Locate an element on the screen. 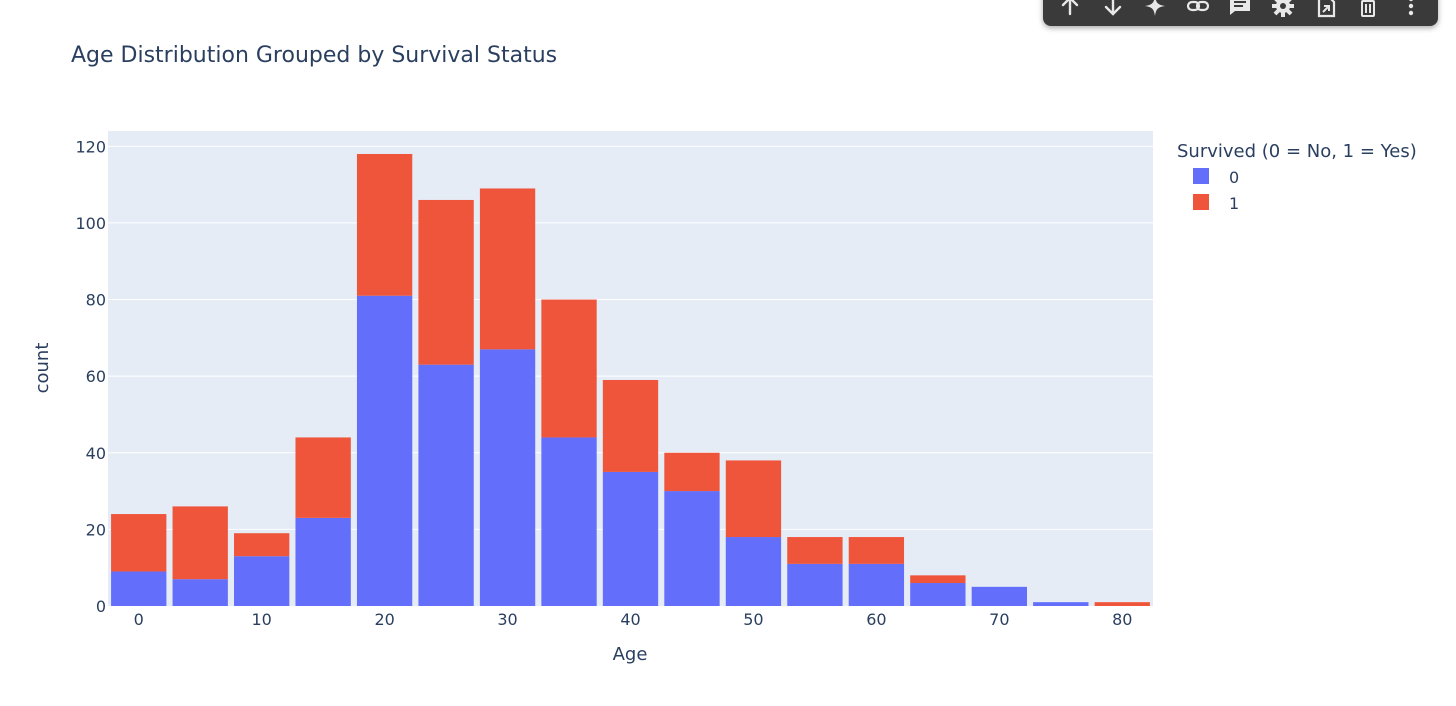  floating-toolbar is located at coordinates (1240, 13).